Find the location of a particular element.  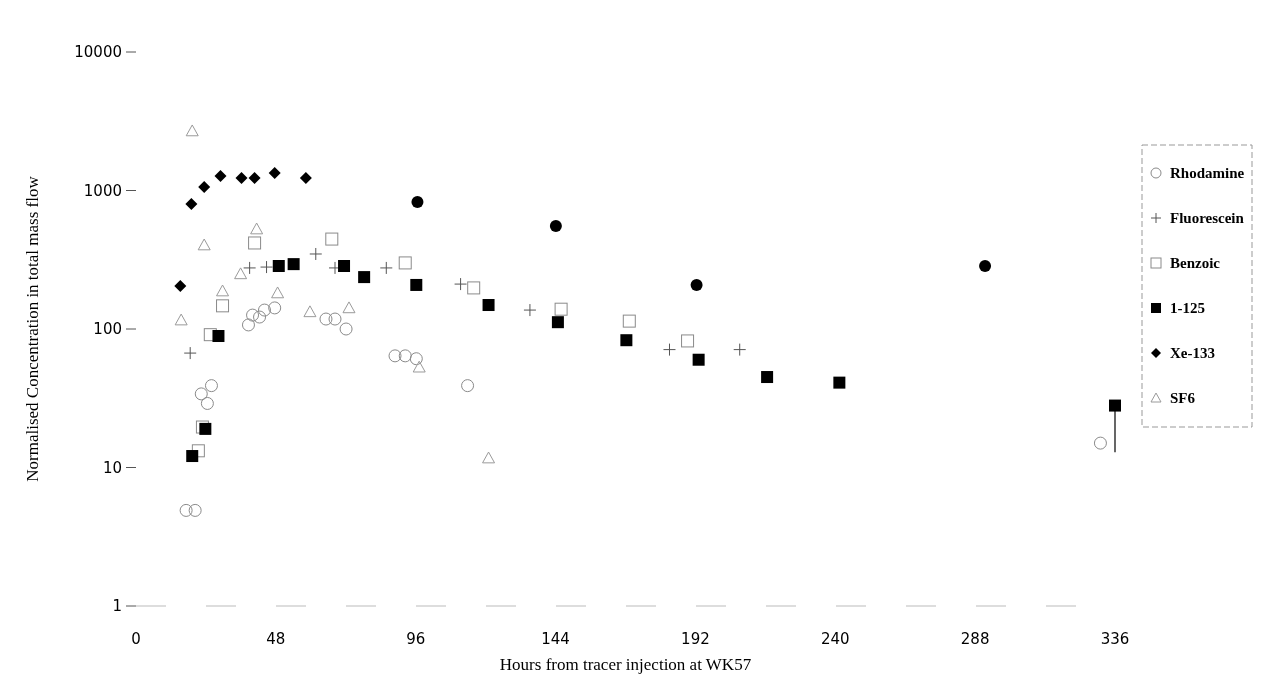

x-tick-label: 96 is located at coordinates (416, 639).